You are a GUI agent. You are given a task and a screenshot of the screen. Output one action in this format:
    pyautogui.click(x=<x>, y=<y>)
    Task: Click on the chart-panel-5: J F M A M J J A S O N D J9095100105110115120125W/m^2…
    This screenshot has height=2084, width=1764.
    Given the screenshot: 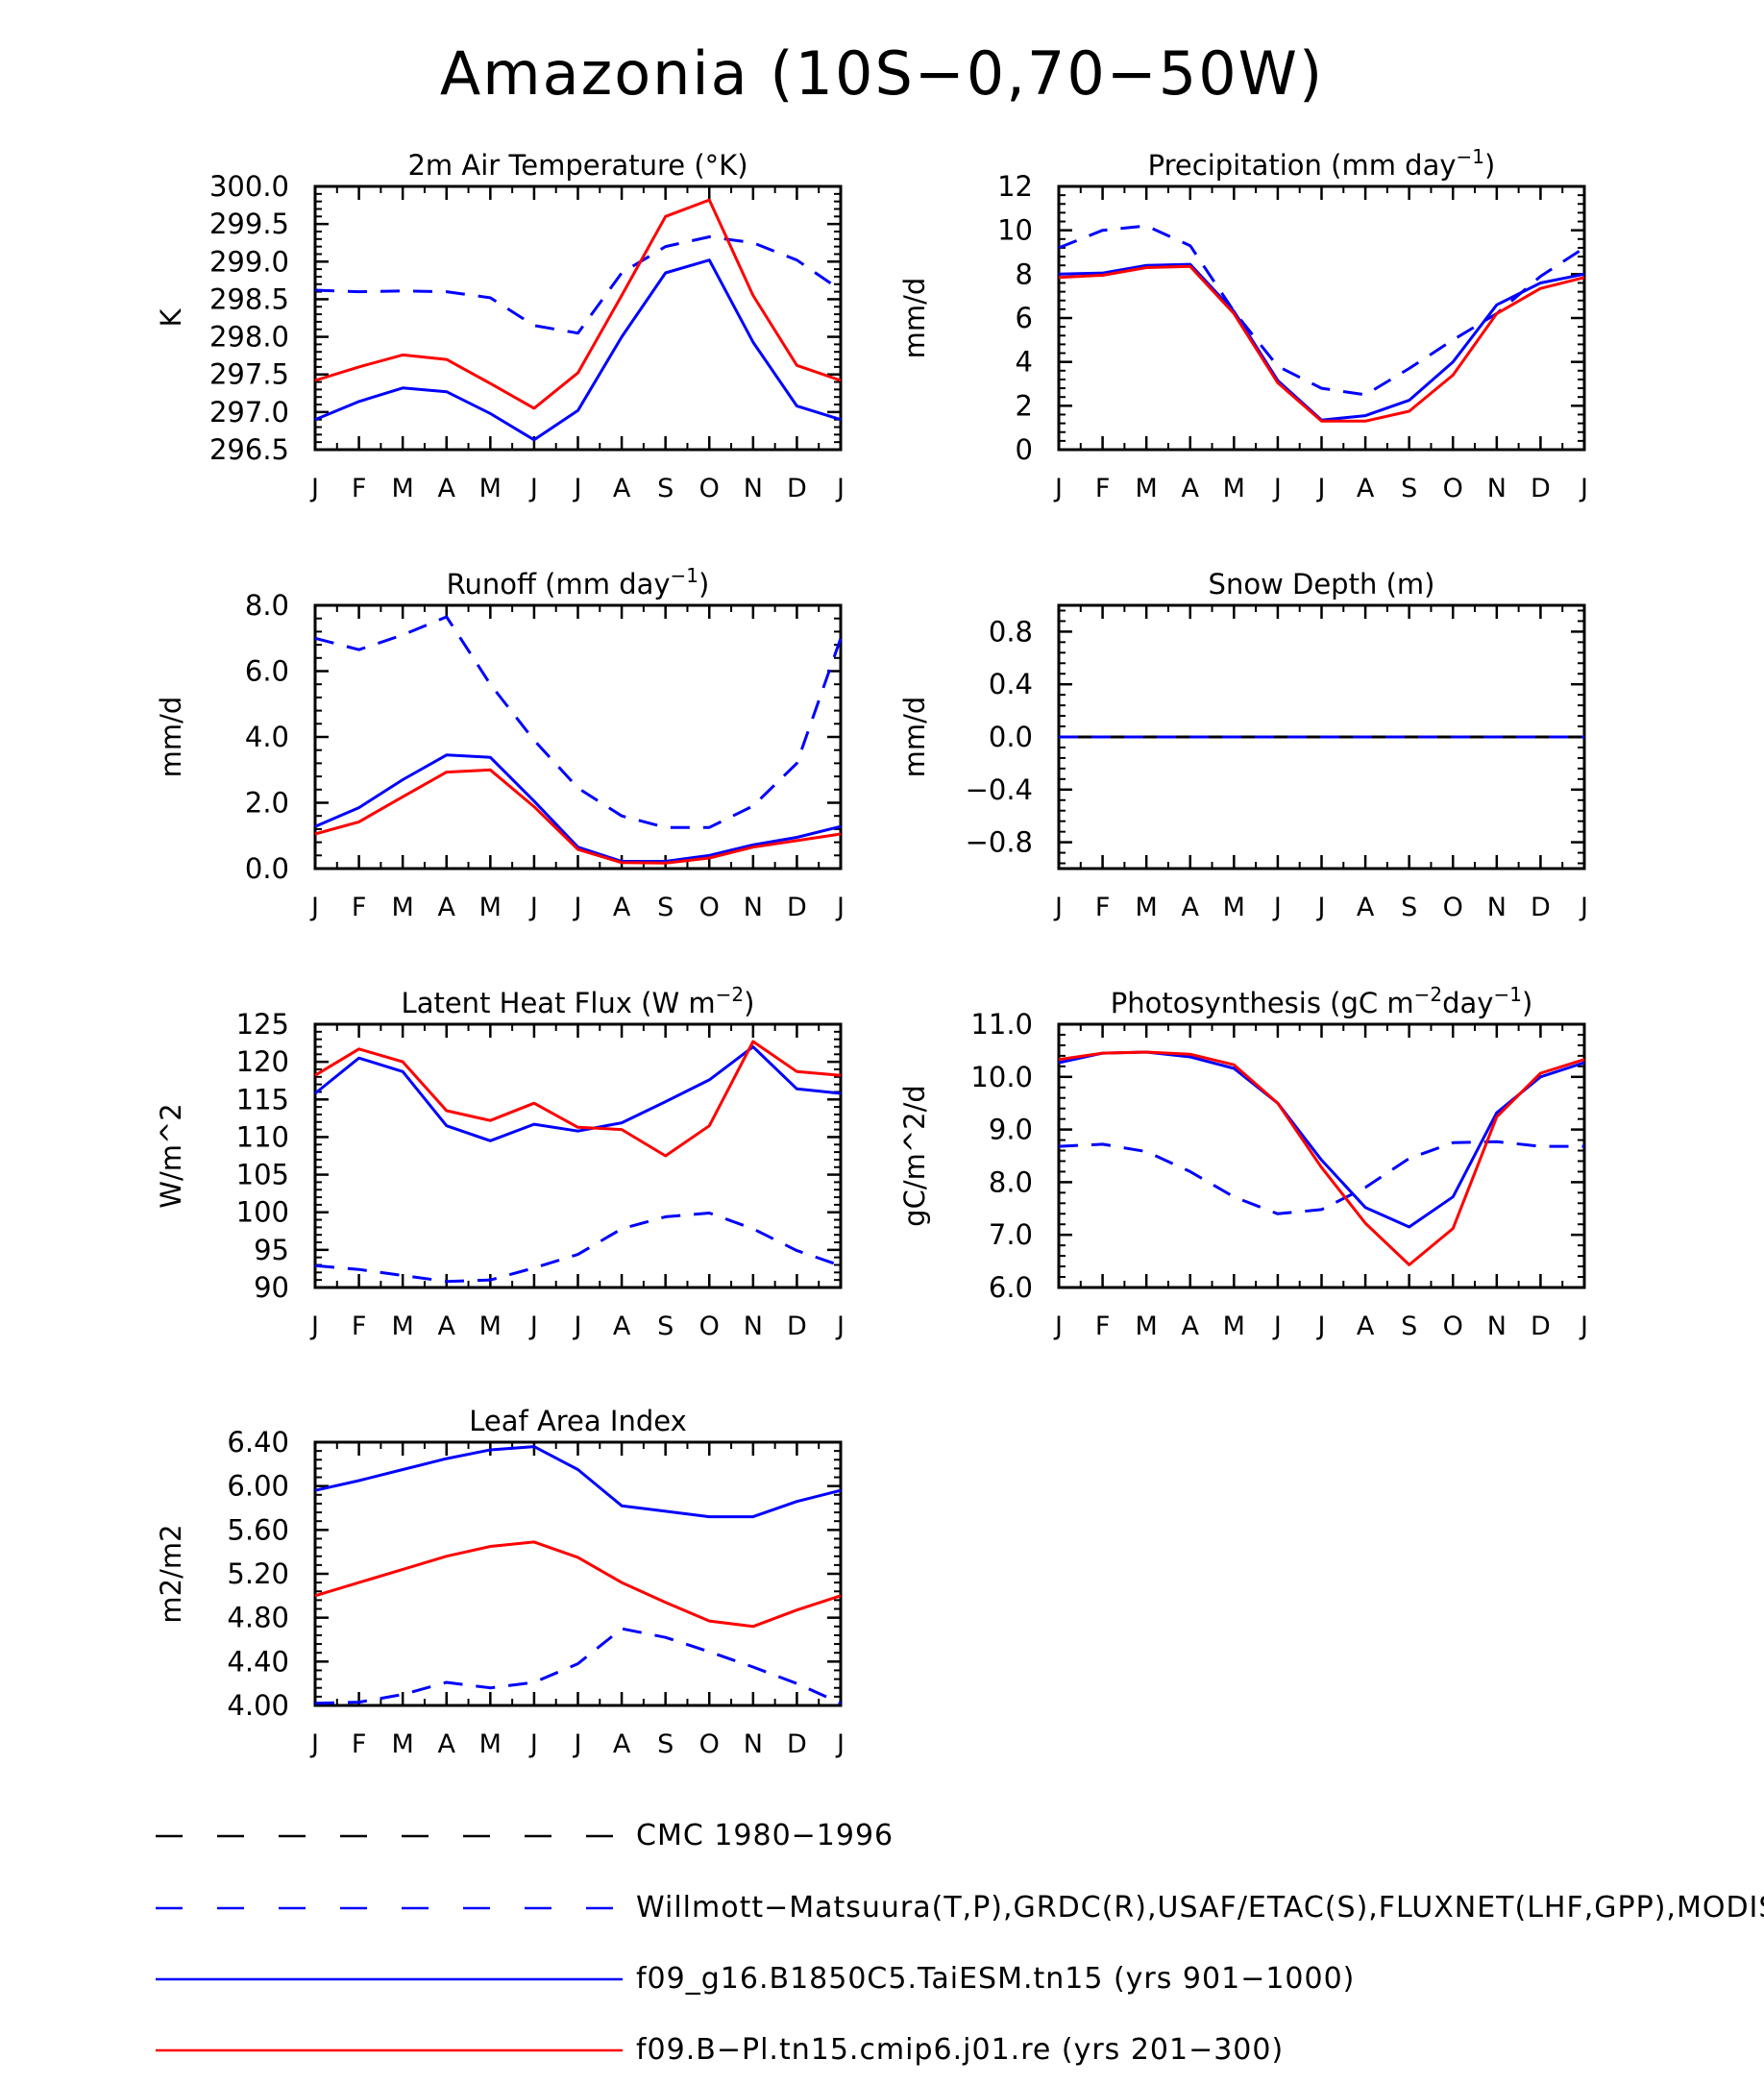 What is the action you would take?
    pyautogui.click(x=500, y=1162)
    